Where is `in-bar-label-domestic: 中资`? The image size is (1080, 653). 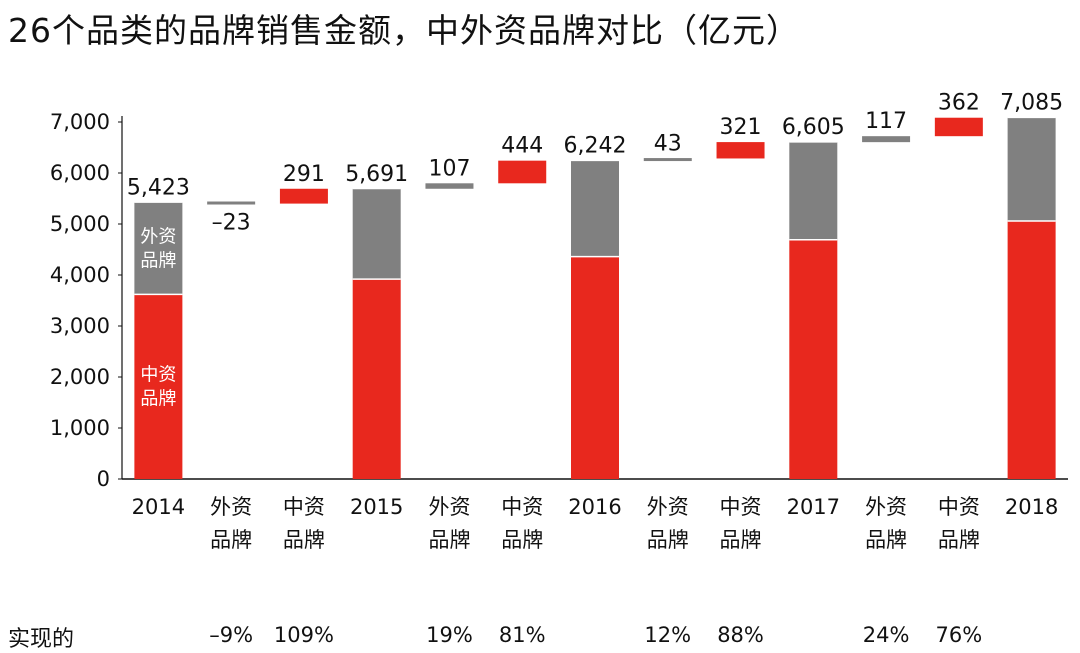
in-bar-label-domestic: 中资 is located at coordinates (158, 375).